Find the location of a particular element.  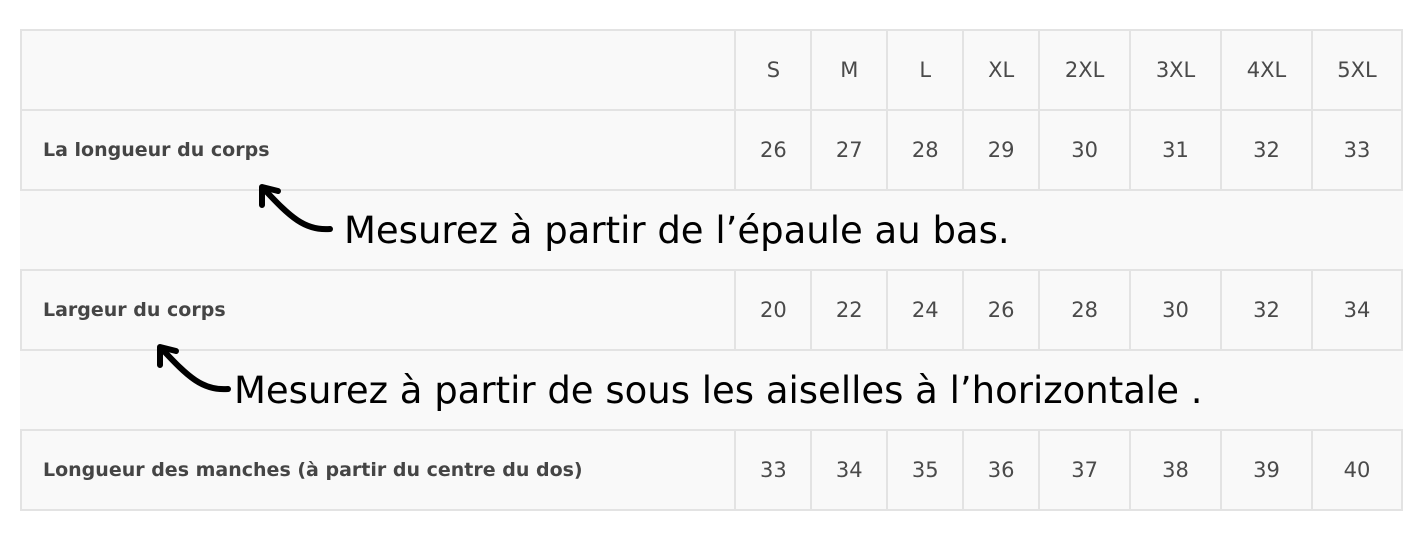

value-cell: 29 is located at coordinates (1001, 150).